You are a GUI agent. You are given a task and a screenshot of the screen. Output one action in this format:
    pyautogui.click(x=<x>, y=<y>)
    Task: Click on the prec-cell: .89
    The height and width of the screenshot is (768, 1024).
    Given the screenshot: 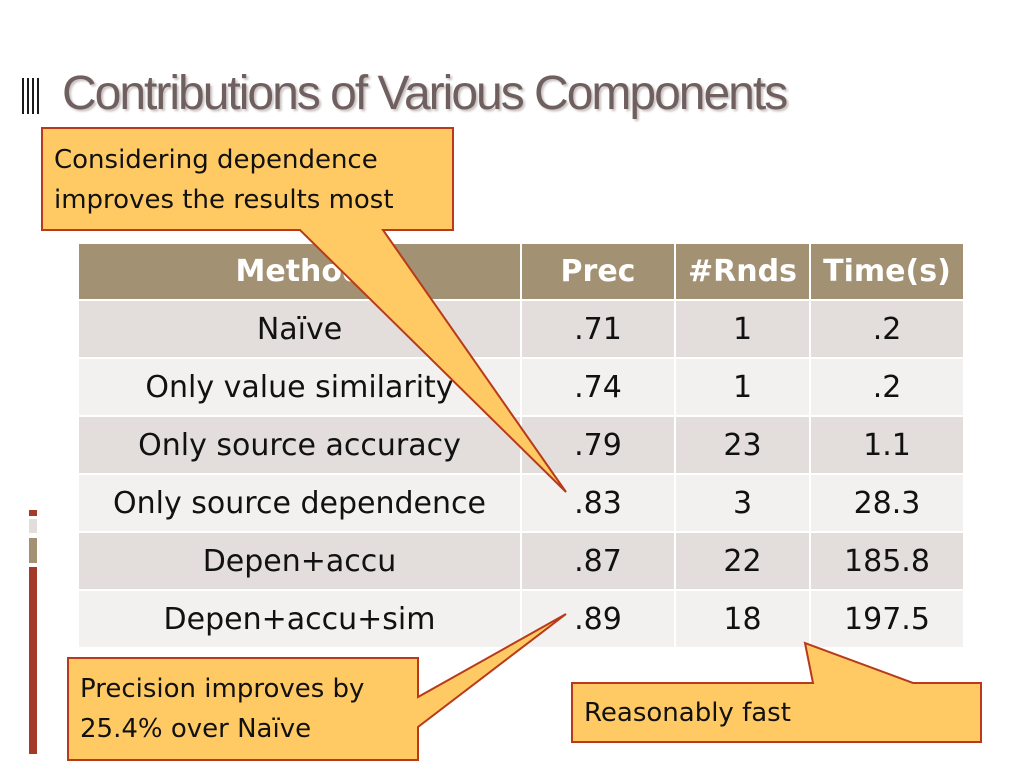 What is the action you would take?
    pyautogui.click(x=598, y=619)
    